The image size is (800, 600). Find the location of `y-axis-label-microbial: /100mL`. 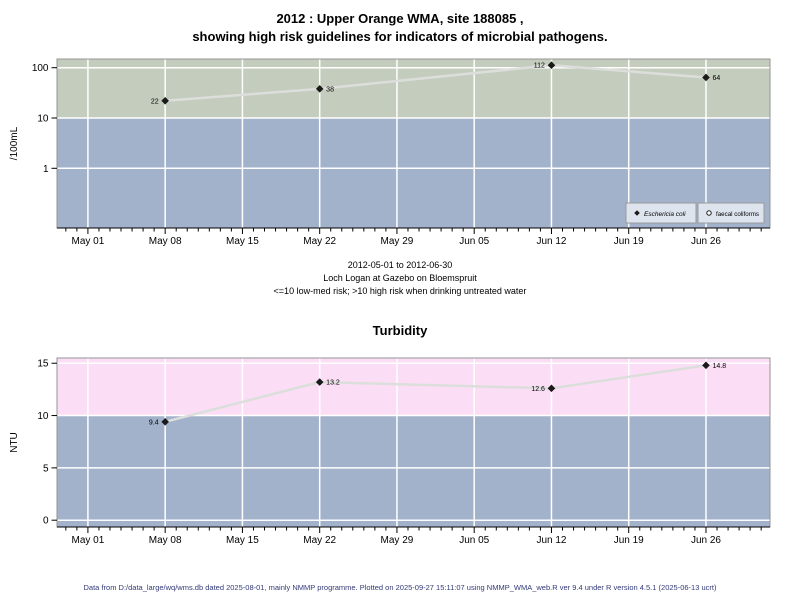

y-axis-label-microbial: /100mL is located at coordinates (14, 143).